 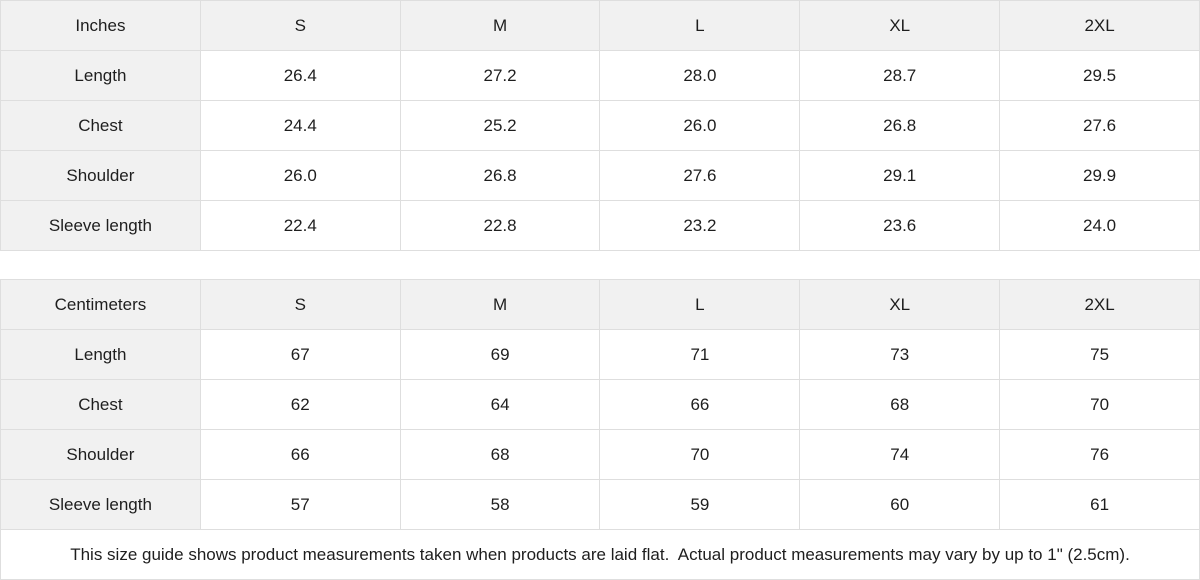 I want to click on value-cell: 22.8, so click(x=500, y=225).